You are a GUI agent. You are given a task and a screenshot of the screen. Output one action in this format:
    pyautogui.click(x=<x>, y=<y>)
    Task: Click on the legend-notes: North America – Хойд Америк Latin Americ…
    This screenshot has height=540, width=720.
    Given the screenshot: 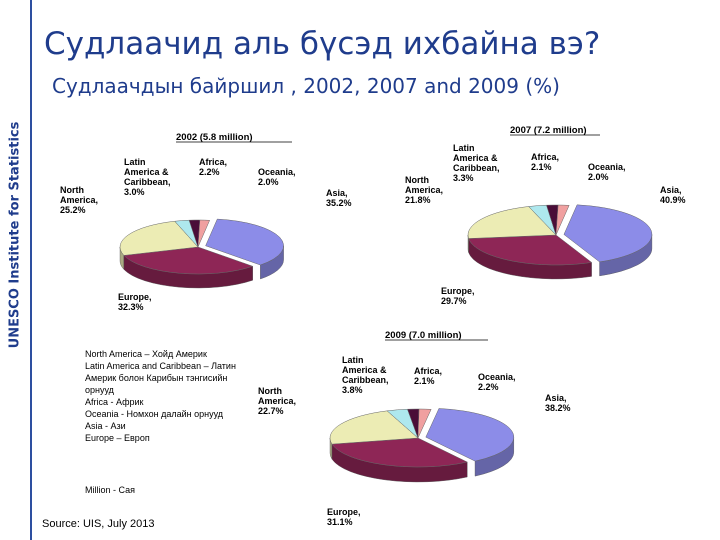 What is the action you would take?
    pyautogui.click(x=190, y=396)
    